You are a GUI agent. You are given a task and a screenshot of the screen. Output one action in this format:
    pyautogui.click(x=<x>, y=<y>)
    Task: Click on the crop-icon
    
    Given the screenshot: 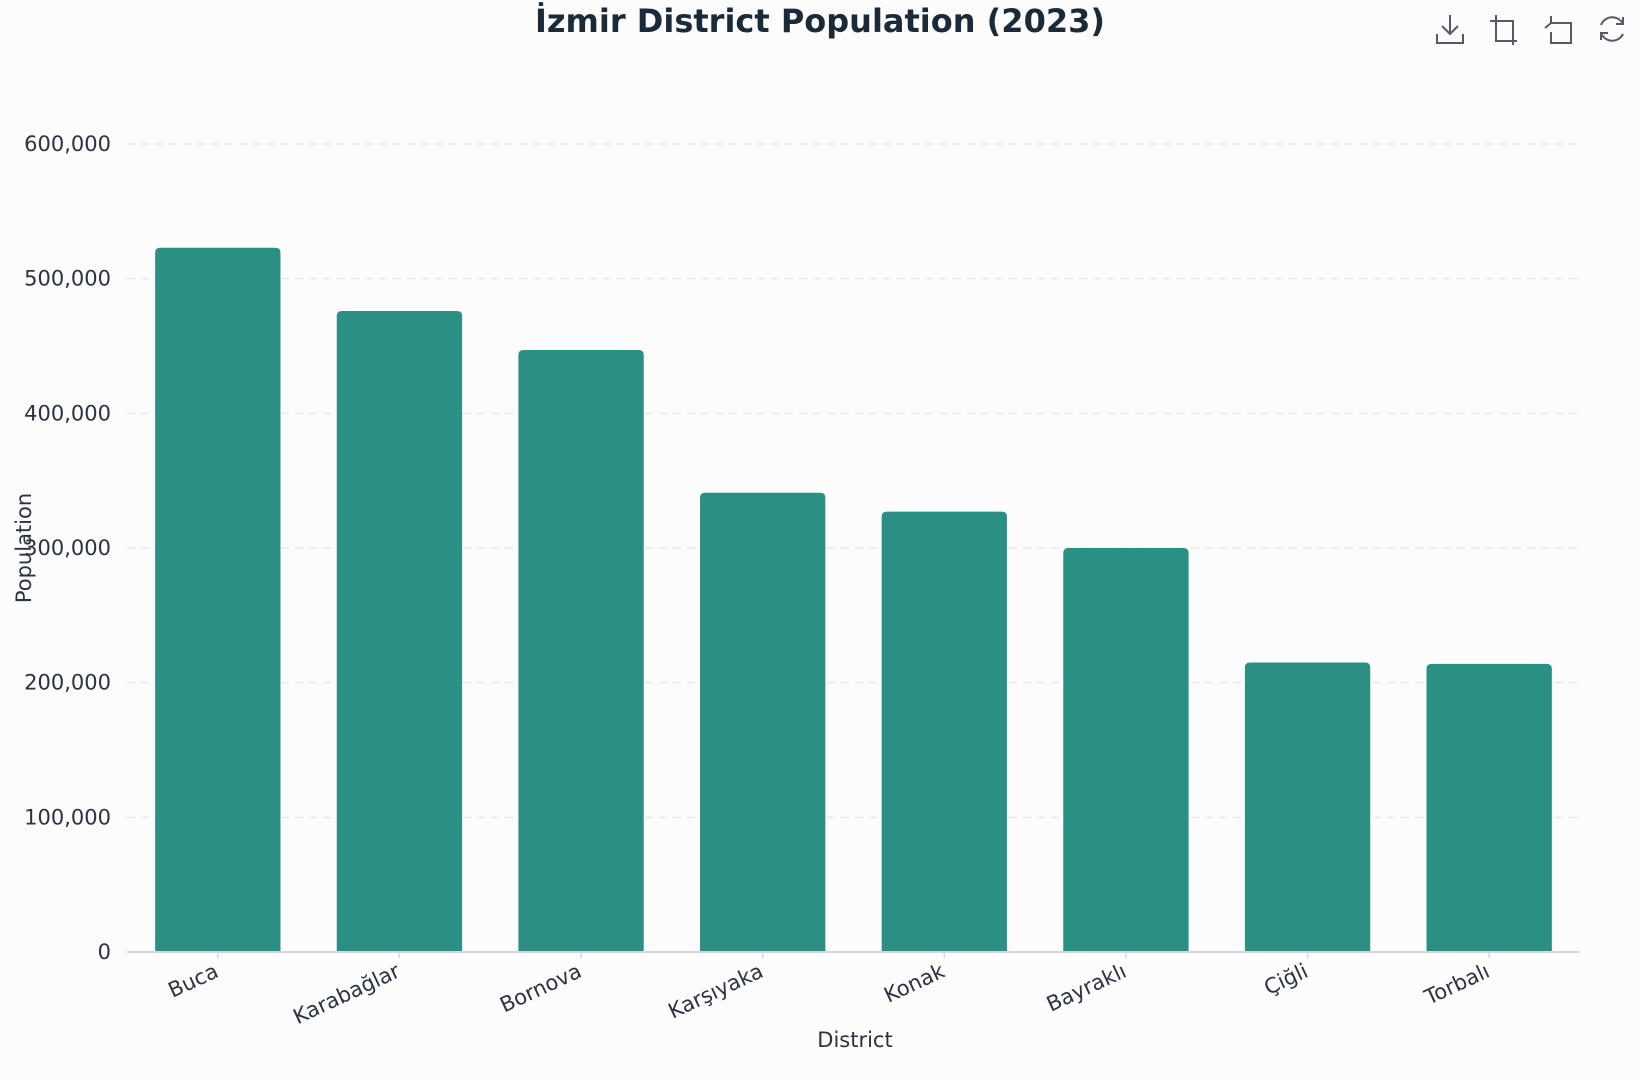 What is the action you would take?
    pyautogui.click(x=1504, y=29)
    